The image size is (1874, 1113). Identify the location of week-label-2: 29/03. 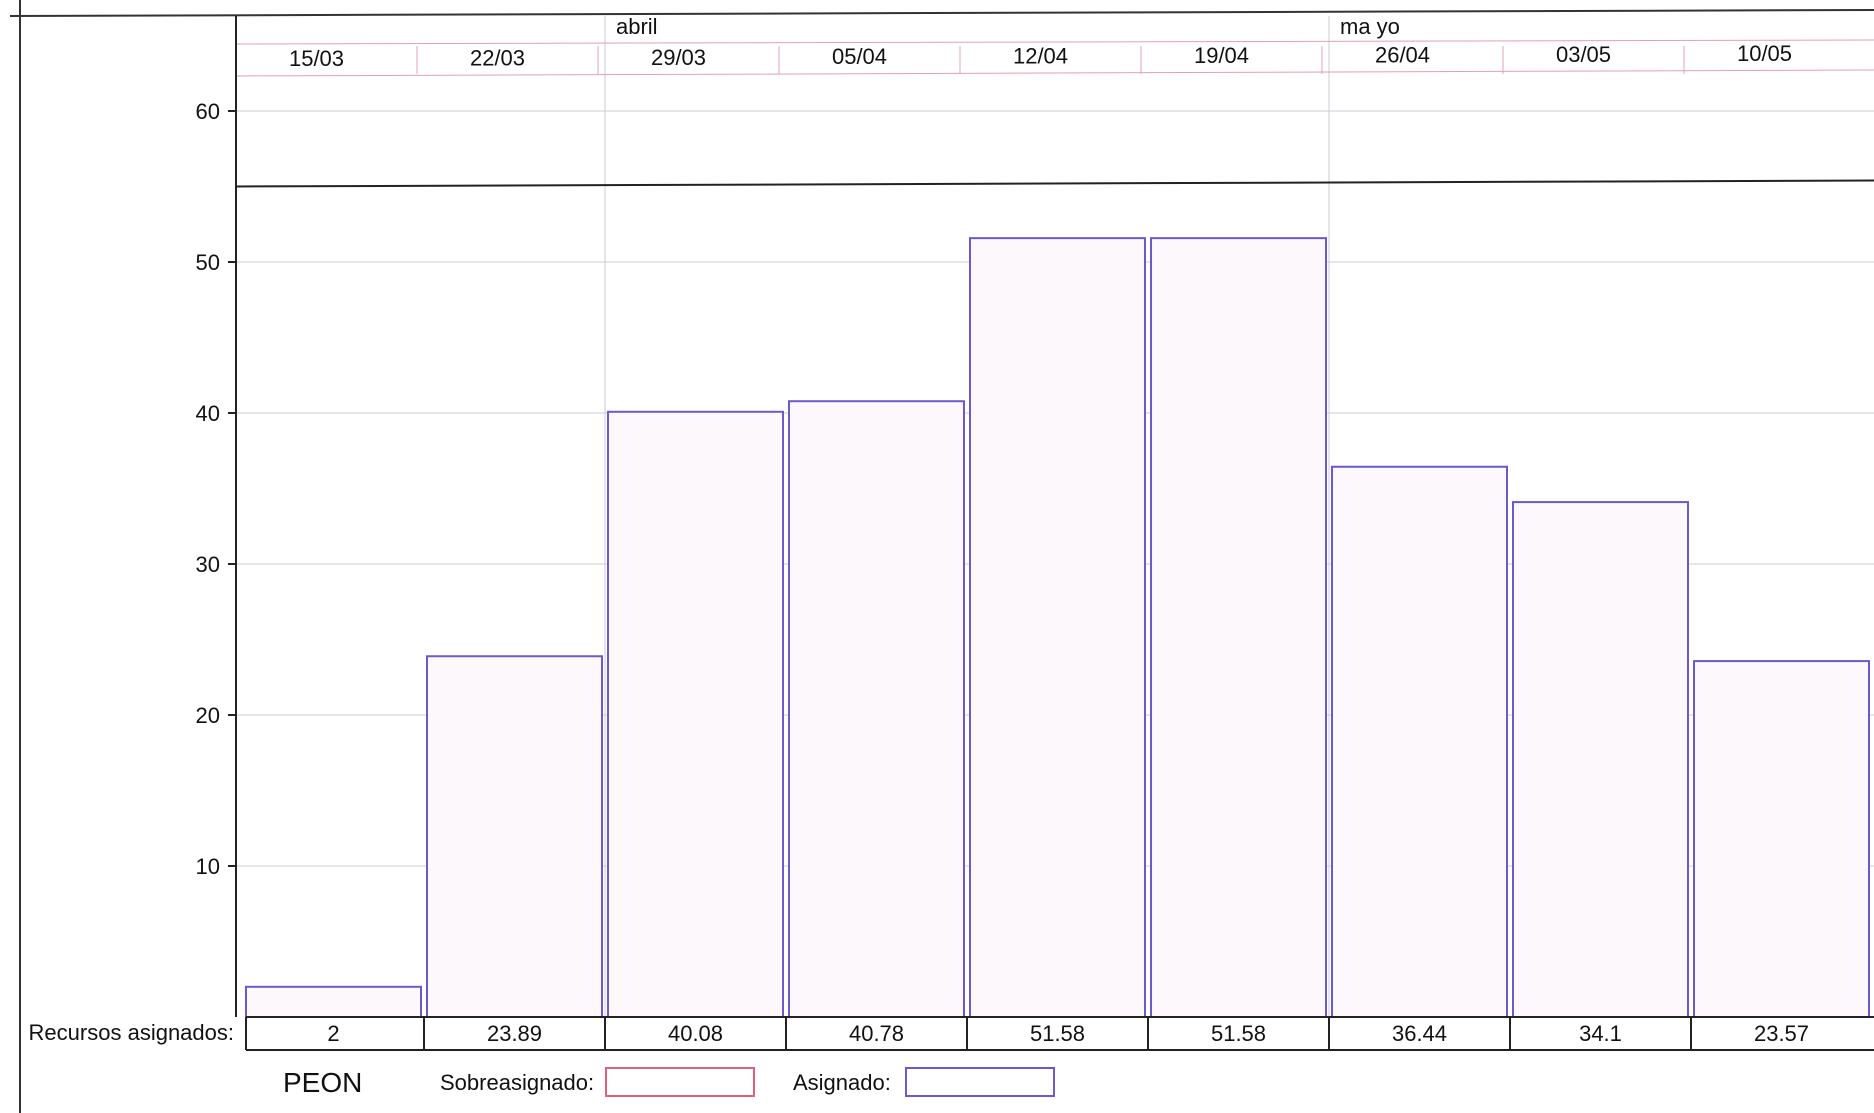
(678, 57).